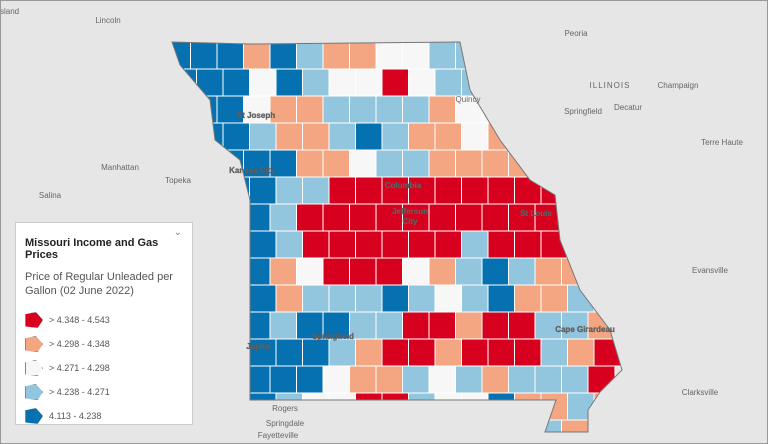  What do you see at coordinates (120, 167) in the screenshot?
I see `place-label: Manhattan` at bounding box center [120, 167].